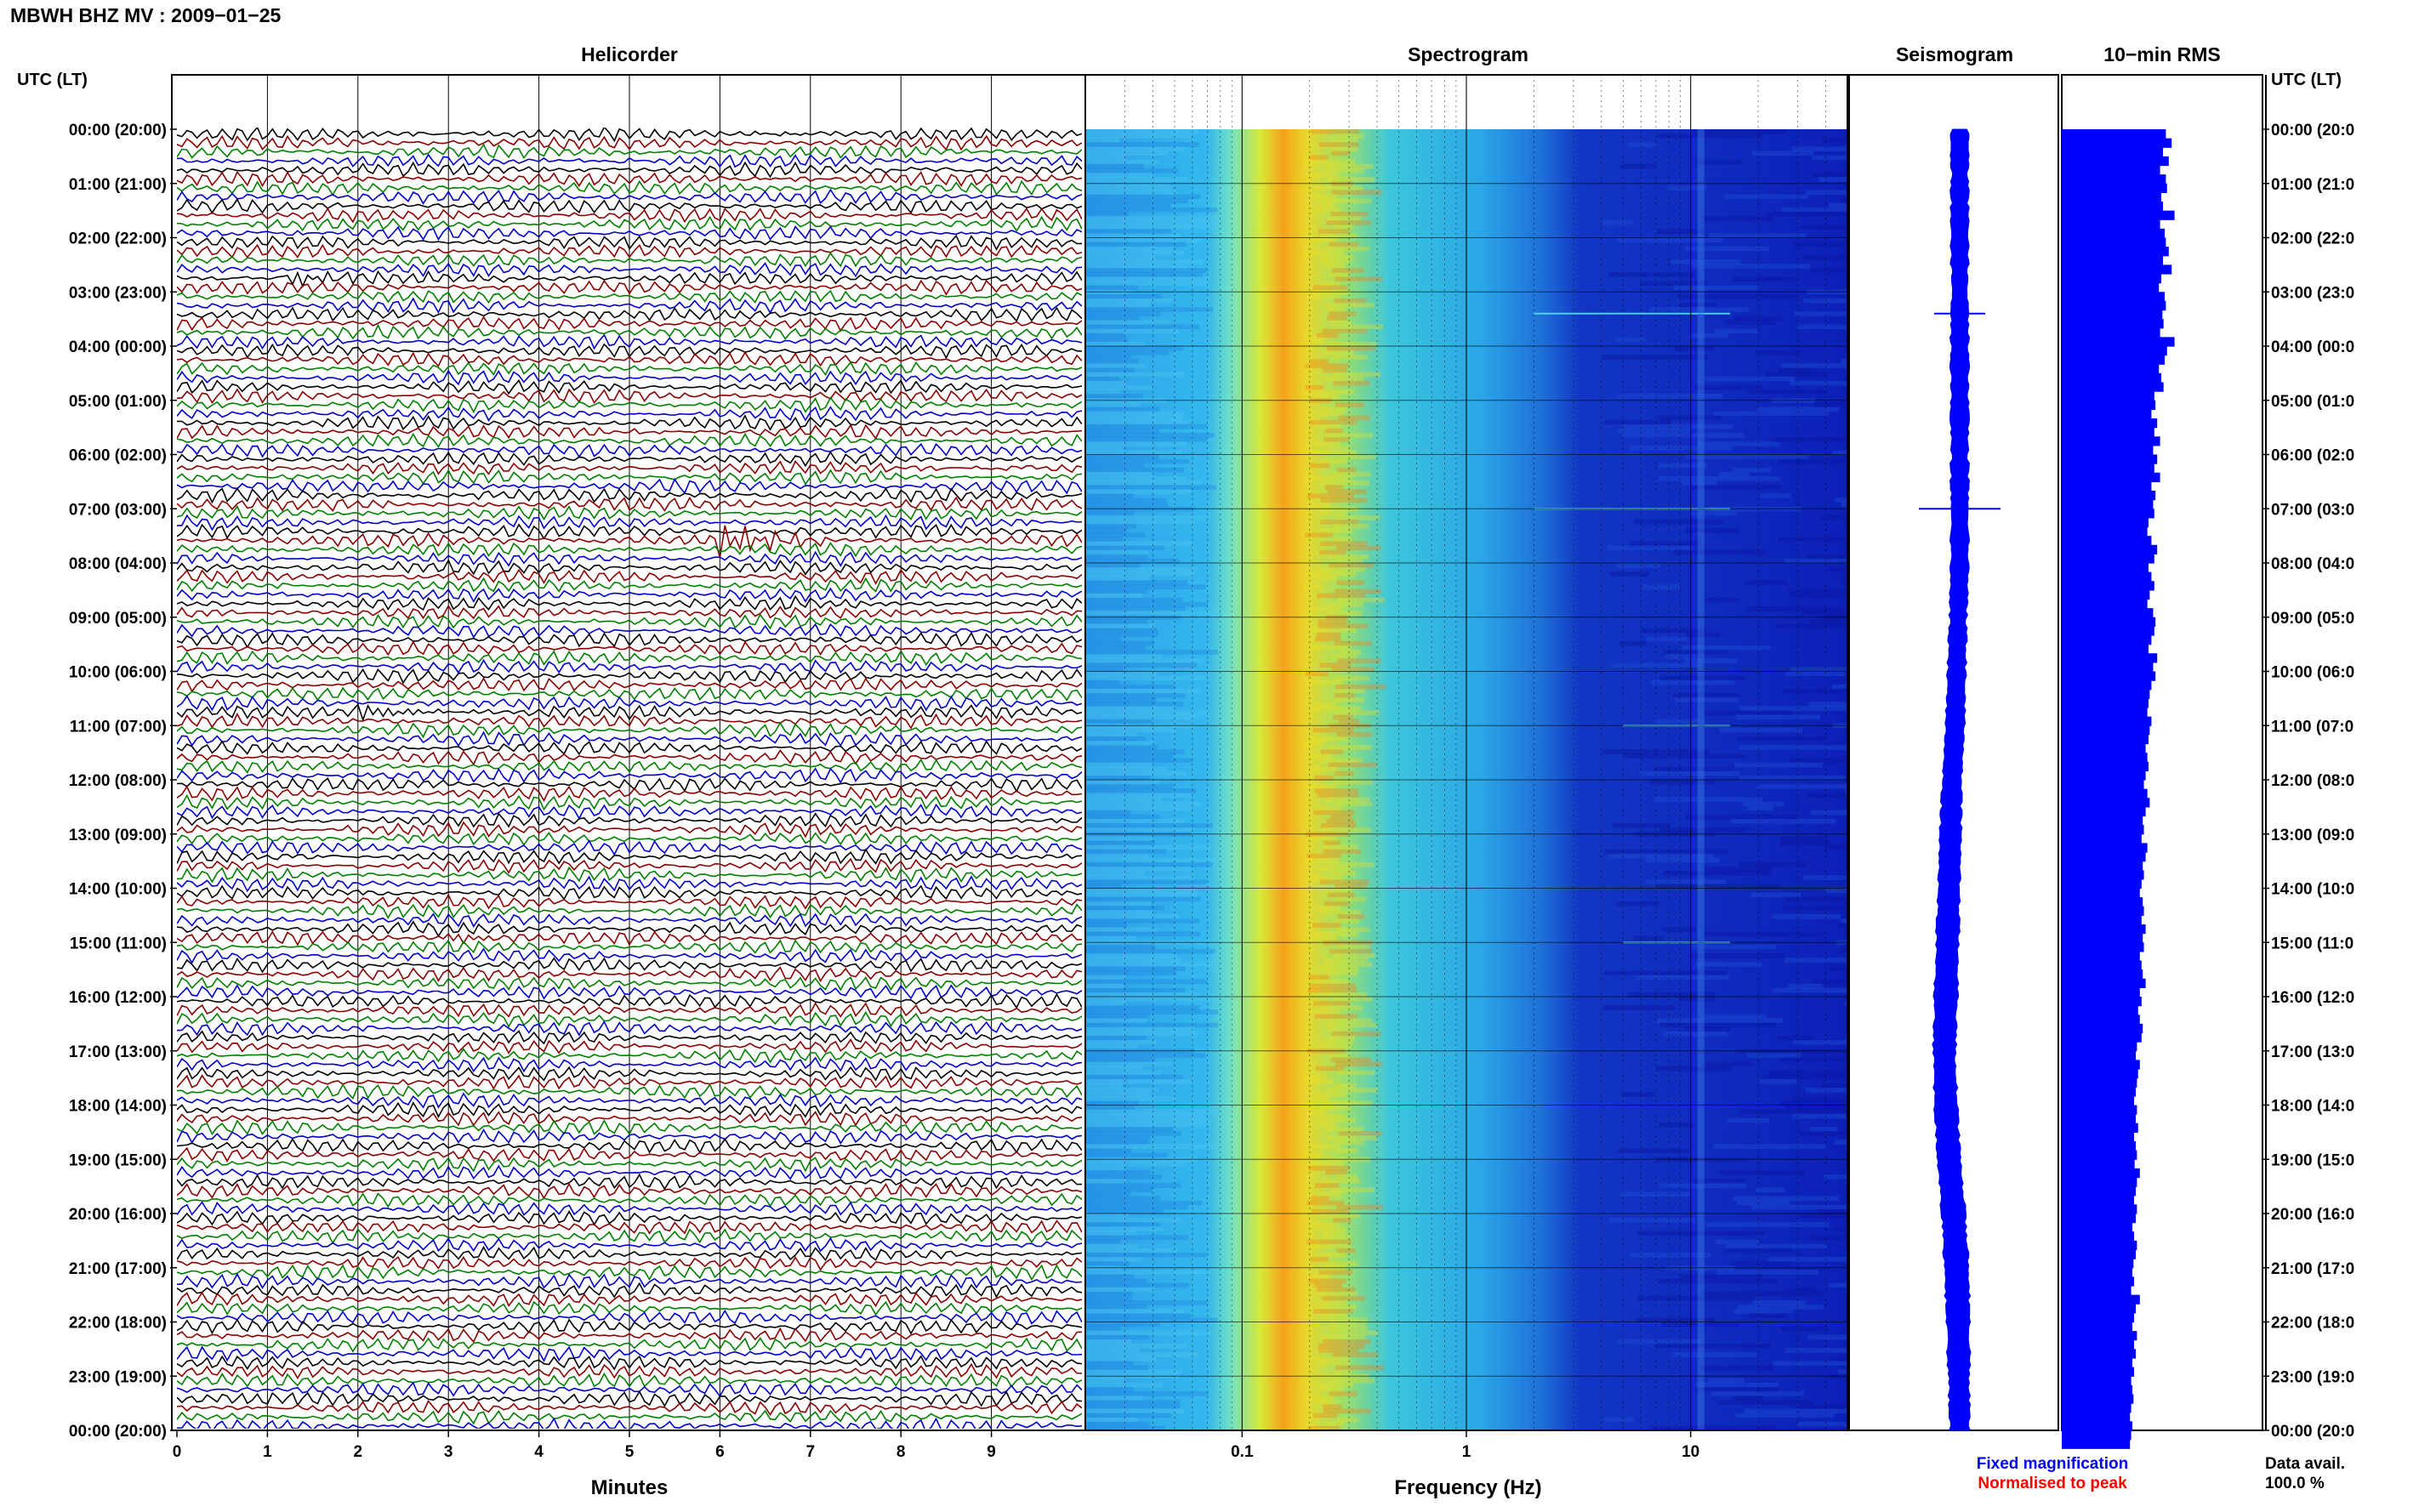 Image resolution: width=2419 pixels, height=1512 pixels. What do you see at coordinates (2312, 510) in the screenshot?
I see `time-label-right: 07:00 (03:0` at bounding box center [2312, 510].